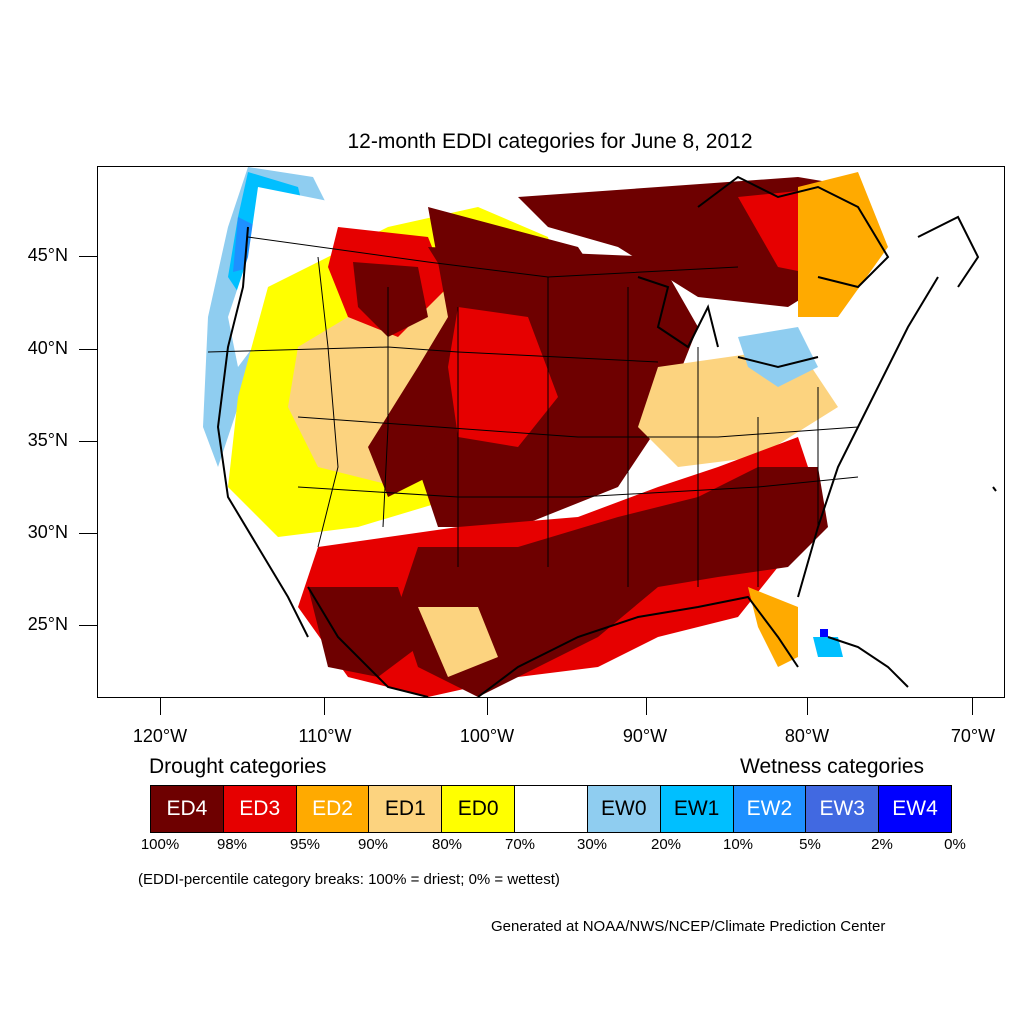 The height and width of the screenshot is (1024, 1024). Describe the element at coordinates (843, 244) in the screenshot. I see `region-ed2-ne` at that location.